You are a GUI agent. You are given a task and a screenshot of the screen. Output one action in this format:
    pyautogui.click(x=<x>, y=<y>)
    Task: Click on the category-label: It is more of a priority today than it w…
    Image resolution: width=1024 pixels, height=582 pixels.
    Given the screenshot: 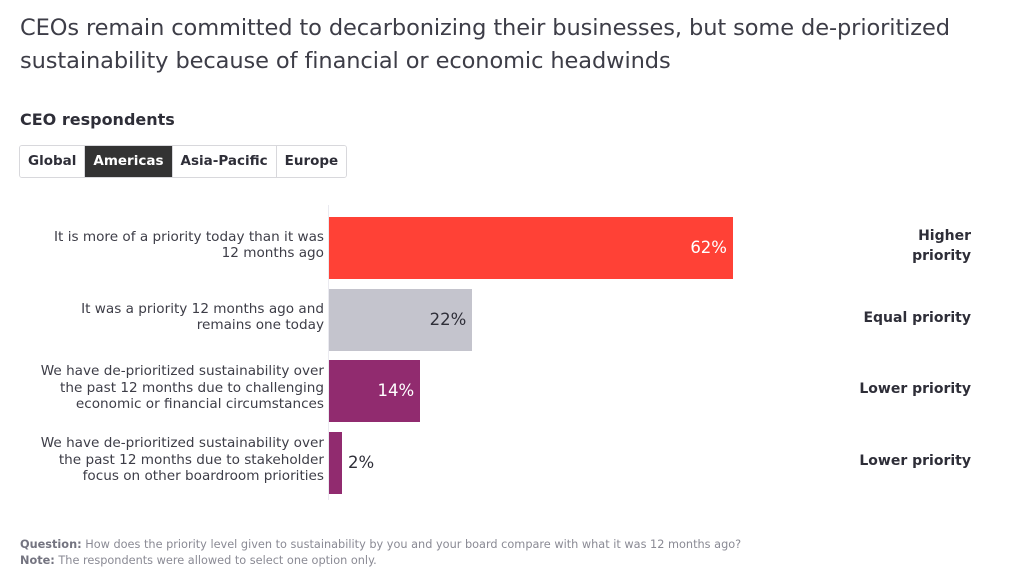 What is the action you would take?
    pyautogui.click(x=164, y=245)
    